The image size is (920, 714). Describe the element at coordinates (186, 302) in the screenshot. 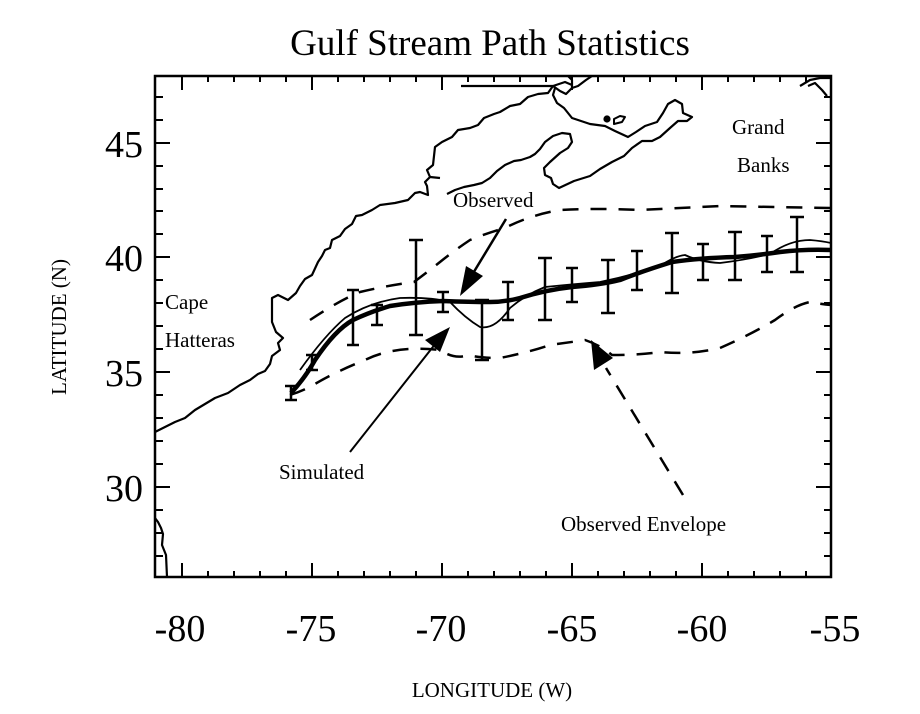

I see `cape-label: Cape` at that location.